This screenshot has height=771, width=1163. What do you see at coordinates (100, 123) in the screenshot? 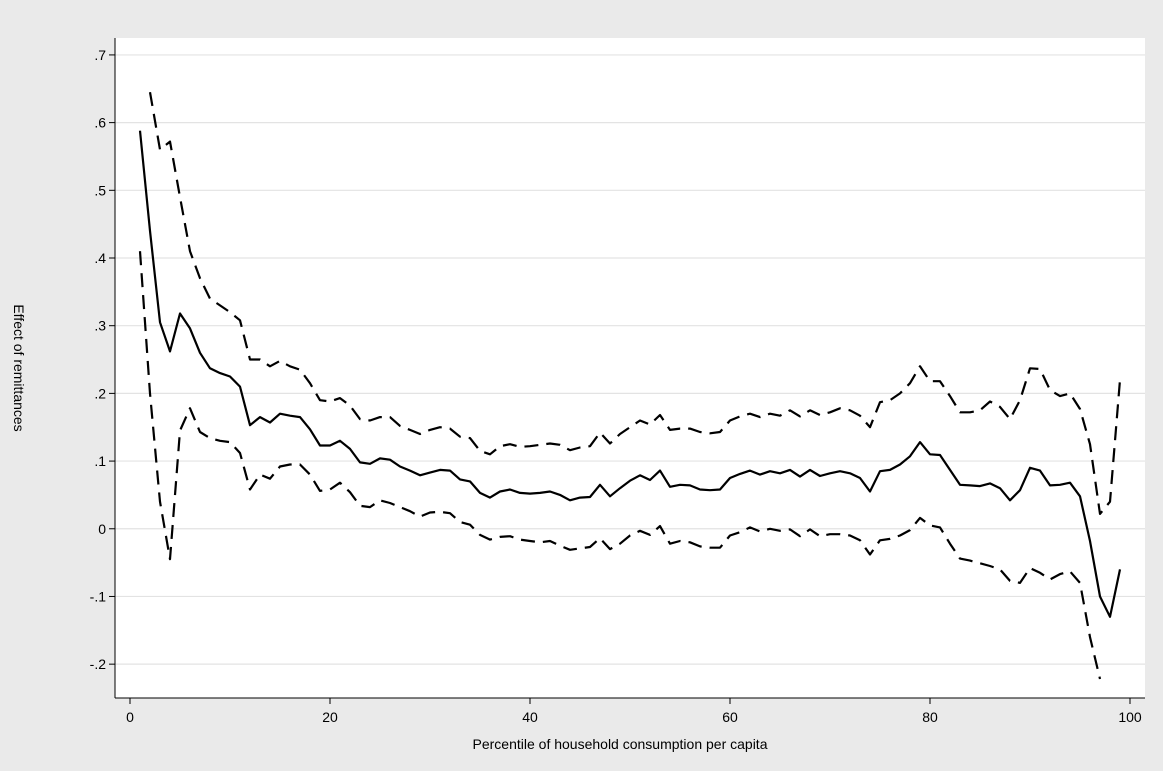
I see `y-tick-label: .6` at bounding box center [100, 123].